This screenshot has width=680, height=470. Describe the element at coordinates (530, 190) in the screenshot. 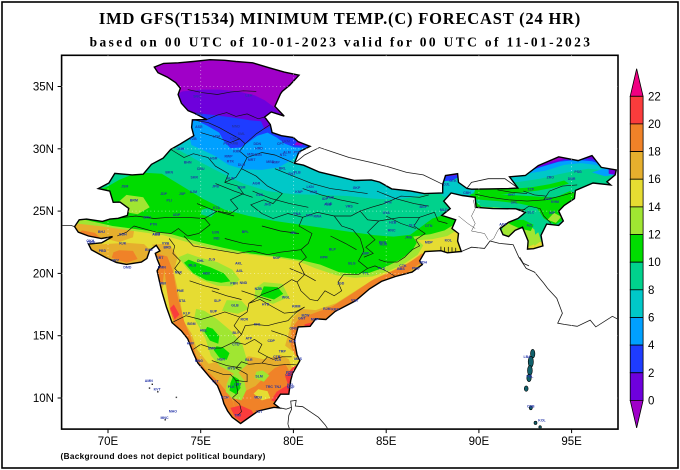

I see `svg-text: TZP` at that location.